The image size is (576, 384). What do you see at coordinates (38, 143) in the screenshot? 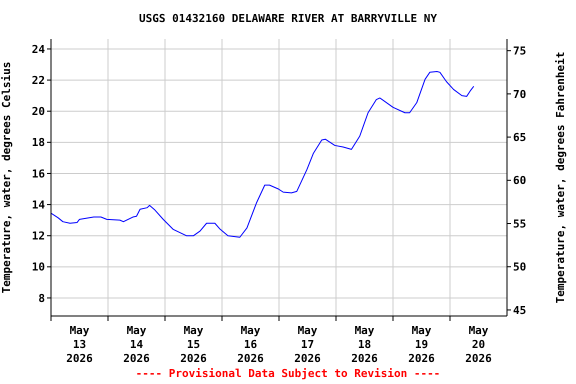
I see `y-tick-label: 18` at bounding box center [38, 143].